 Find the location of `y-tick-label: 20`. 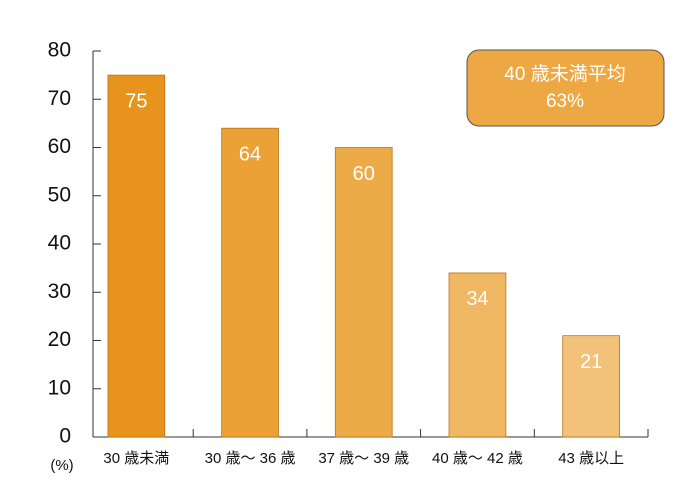

y-tick-label: 20 is located at coordinates (59, 339).